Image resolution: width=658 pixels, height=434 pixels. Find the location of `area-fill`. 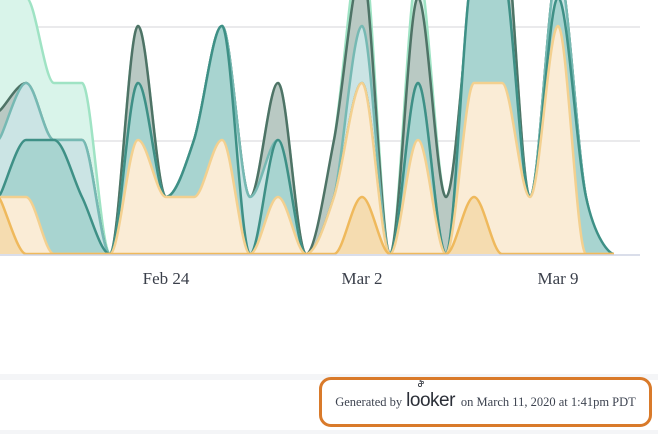

area-fill is located at coordinates (307, 225).